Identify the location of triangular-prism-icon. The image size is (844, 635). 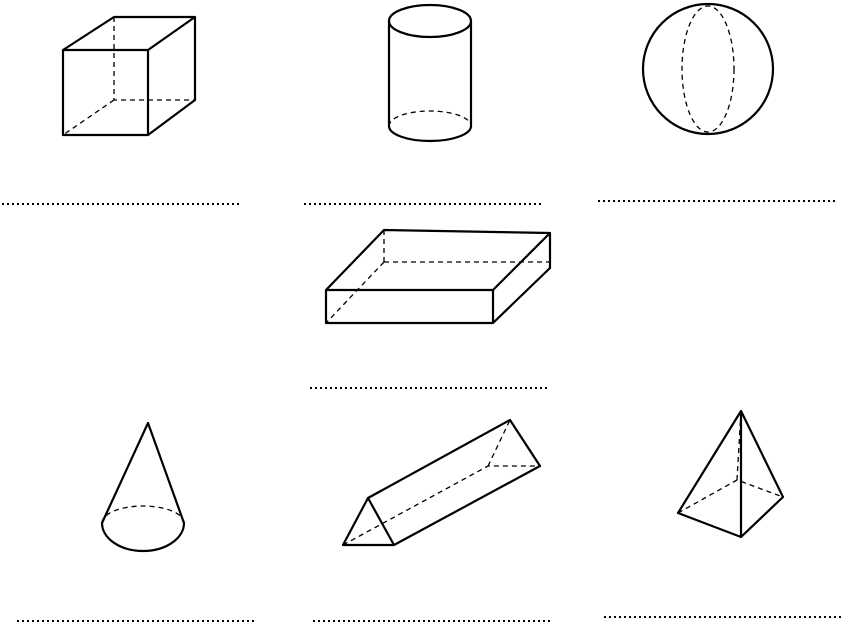
(441, 482).